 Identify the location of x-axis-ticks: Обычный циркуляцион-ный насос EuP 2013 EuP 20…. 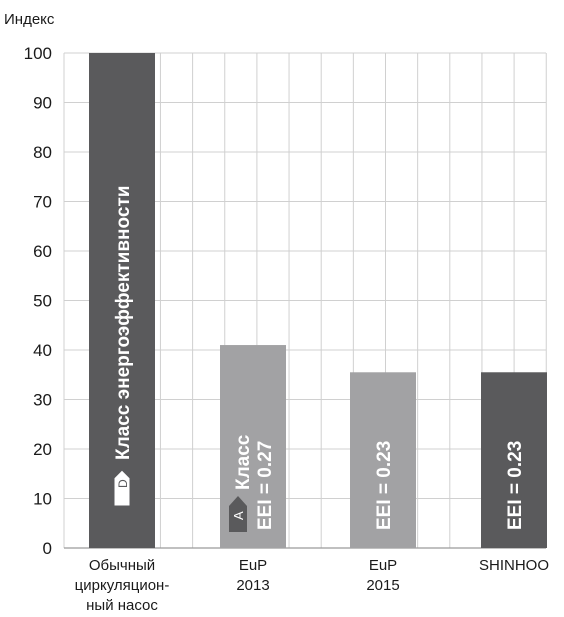
(312, 585).